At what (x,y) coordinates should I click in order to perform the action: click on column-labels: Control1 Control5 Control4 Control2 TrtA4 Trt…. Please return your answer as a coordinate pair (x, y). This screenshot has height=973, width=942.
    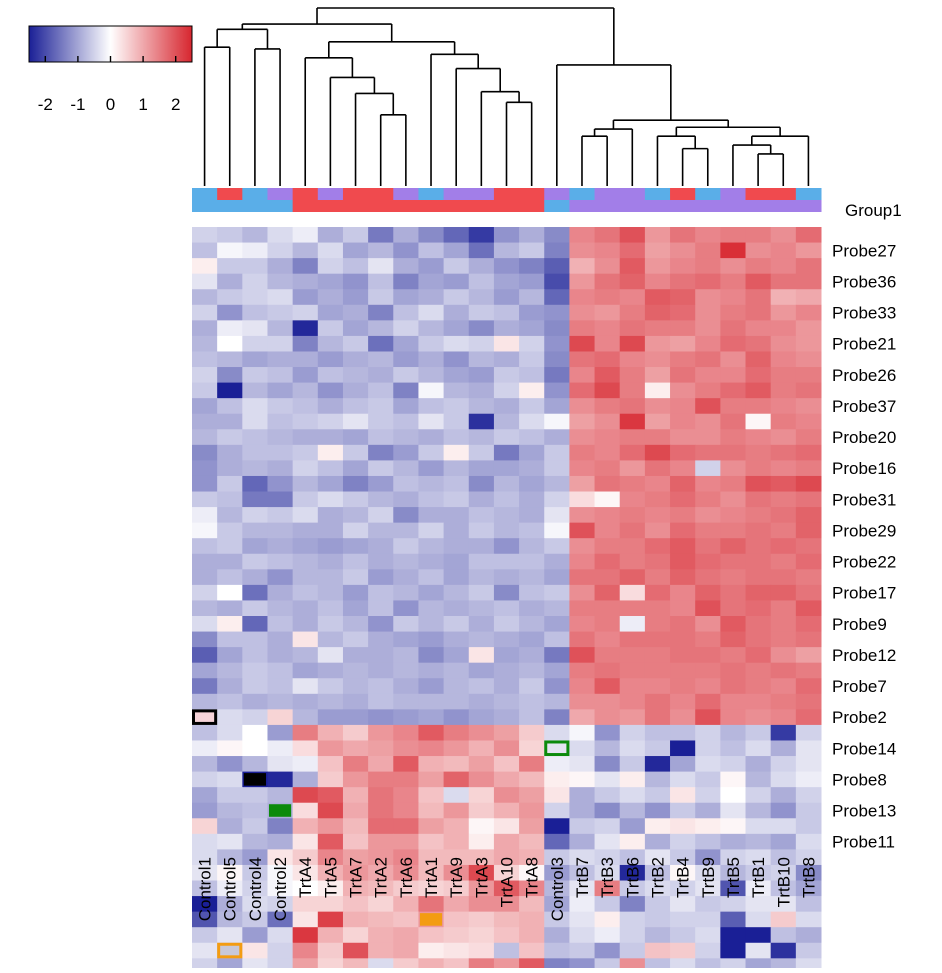
    Looking at the image, I should click on (507, 889).